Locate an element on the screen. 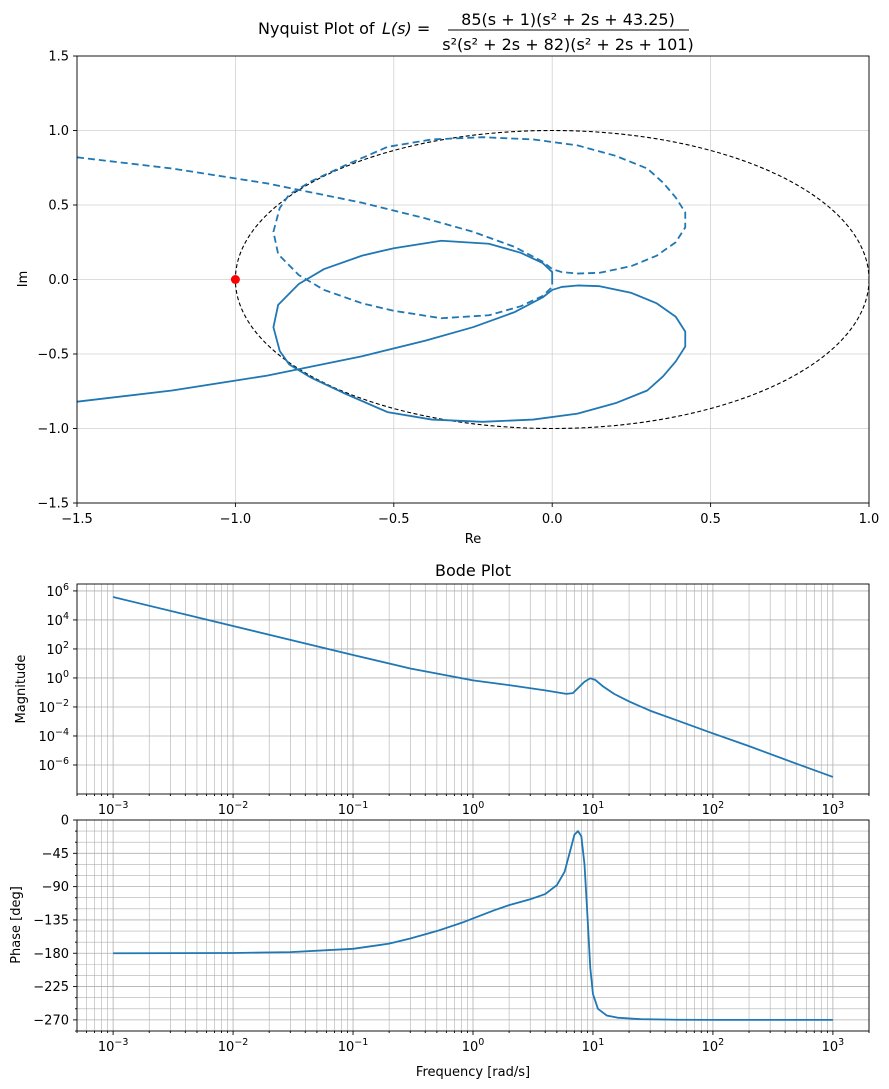 This screenshot has width=889, height=1089. bode-phase-xtick-label: 10³ is located at coordinates (833, 1046).